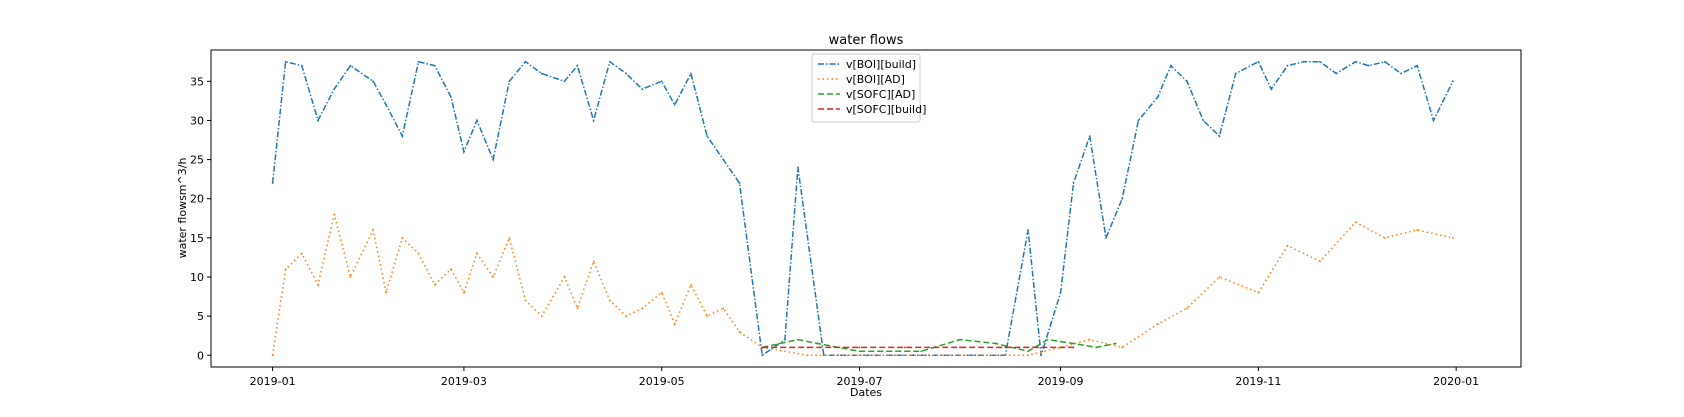 Image resolution: width=1684 pixels, height=417 pixels. What do you see at coordinates (886, 109) in the screenshot?
I see `legend-entry: v[SOFC][build]` at bounding box center [886, 109].